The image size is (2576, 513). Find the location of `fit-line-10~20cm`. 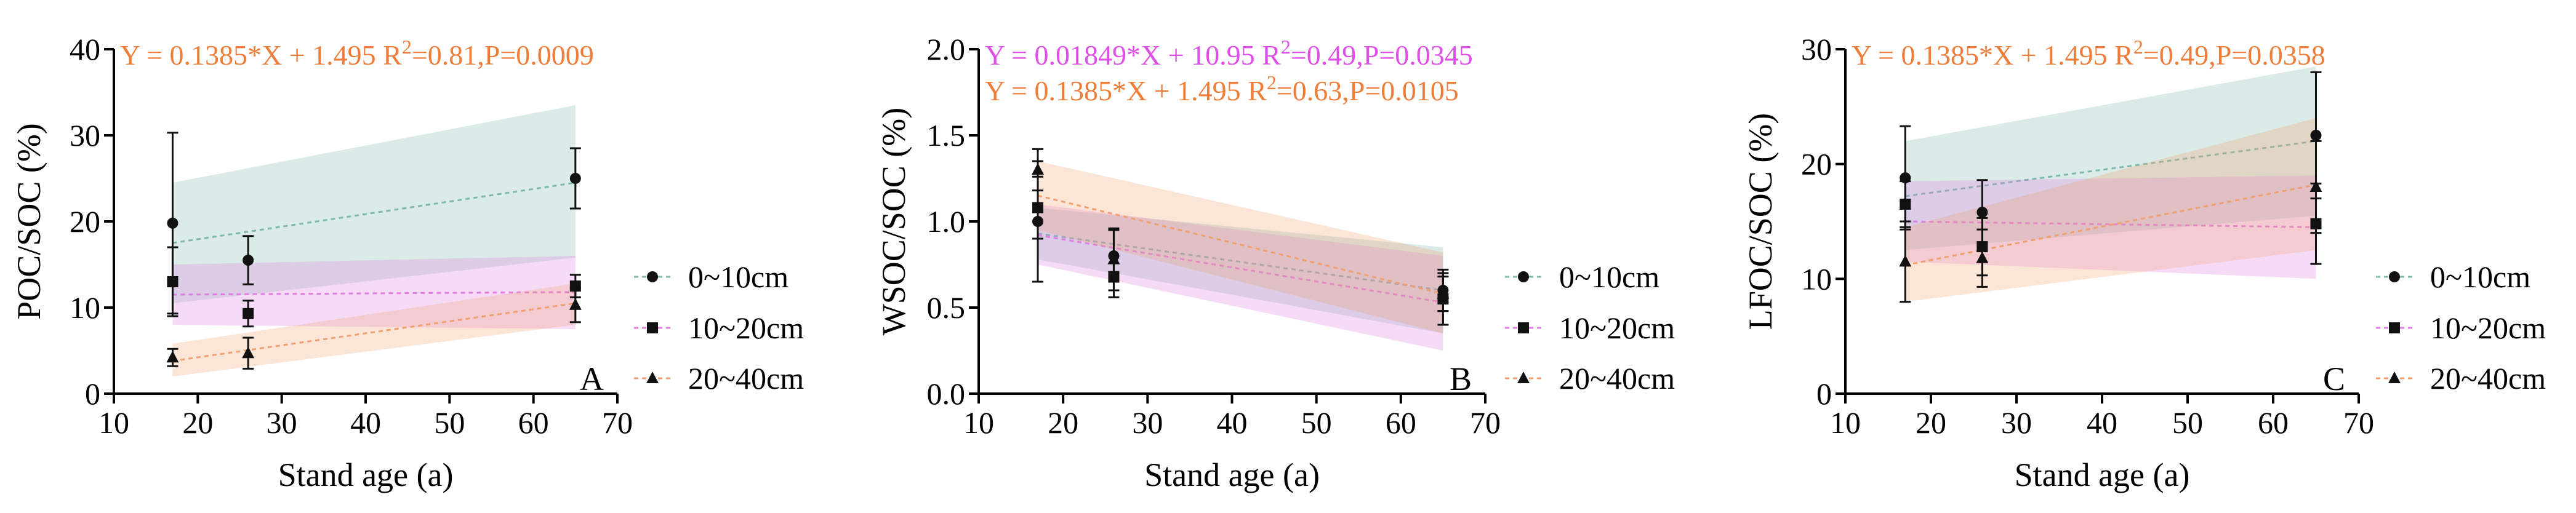

fit-line-10~20cm is located at coordinates (374, 293).